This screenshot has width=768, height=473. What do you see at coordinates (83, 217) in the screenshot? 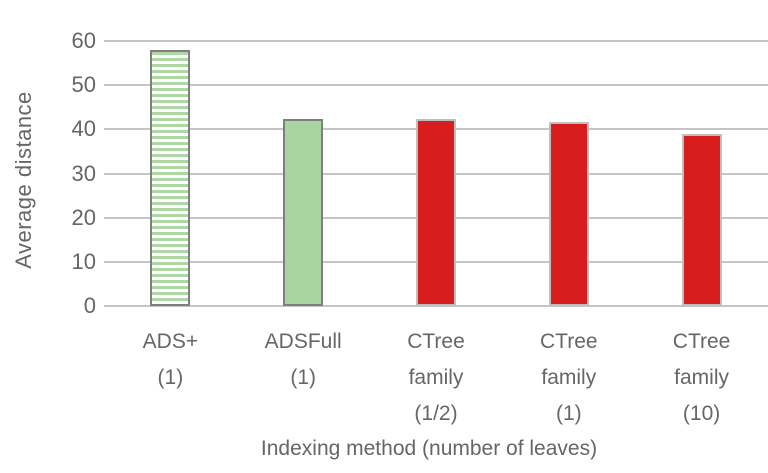
I see `y-axis-tick-label: 20` at bounding box center [83, 217].